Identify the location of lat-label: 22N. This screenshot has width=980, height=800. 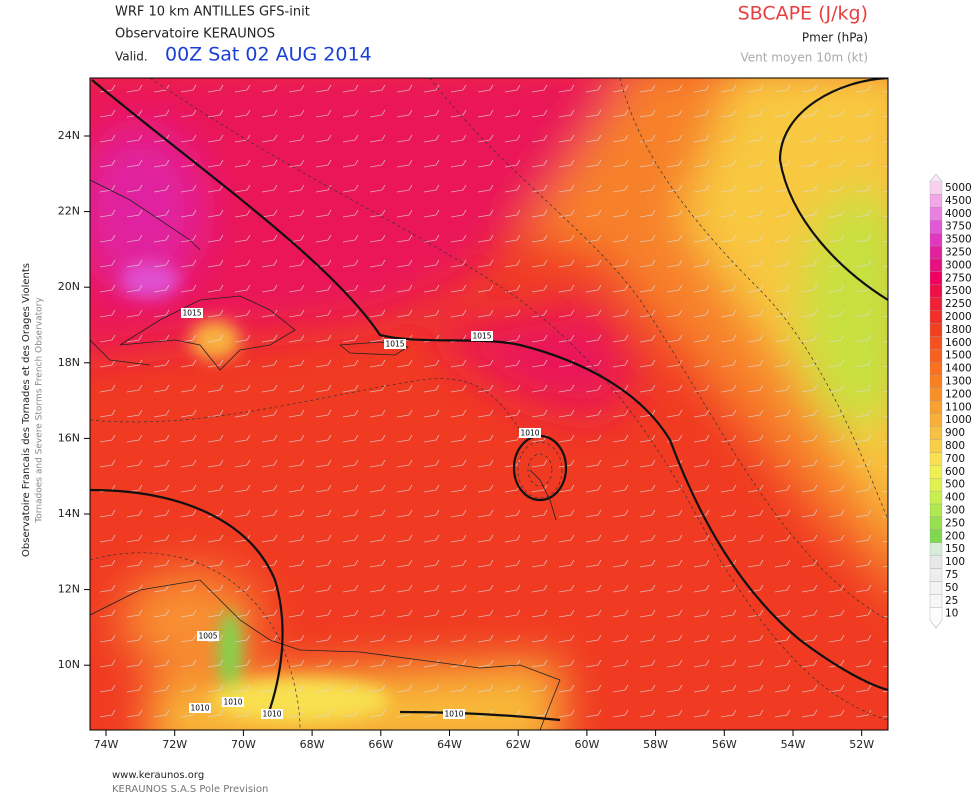
(69, 211).